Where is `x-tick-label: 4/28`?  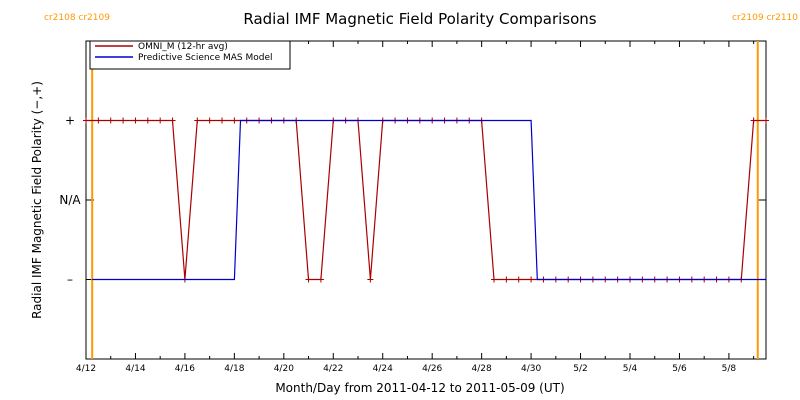
x-tick-label: 4/28 is located at coordinates (482, 369).